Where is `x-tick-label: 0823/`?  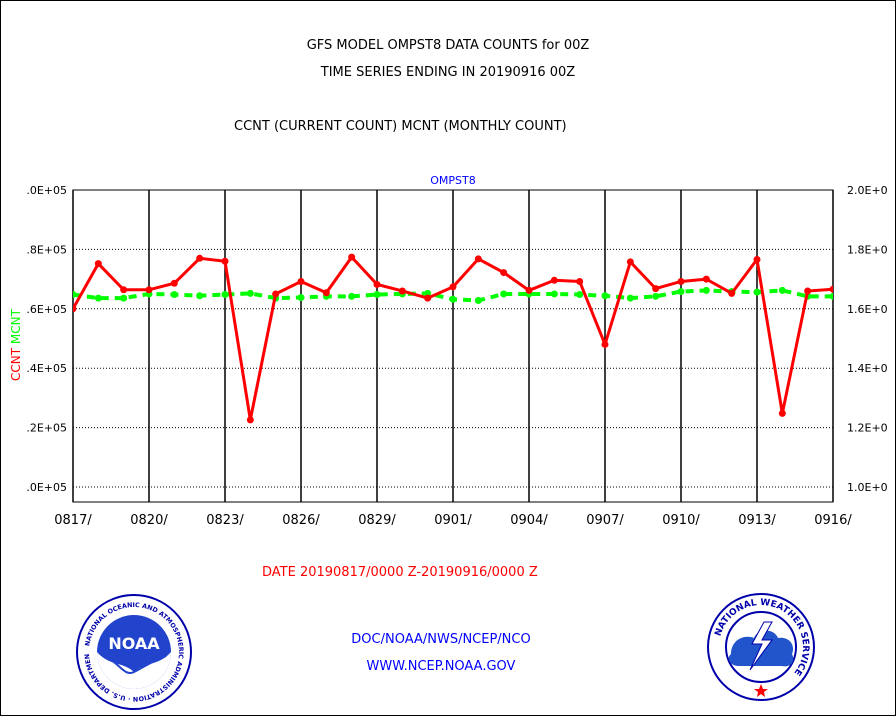 x-tick-label: 0823/ is located at coordinates (225, 520).